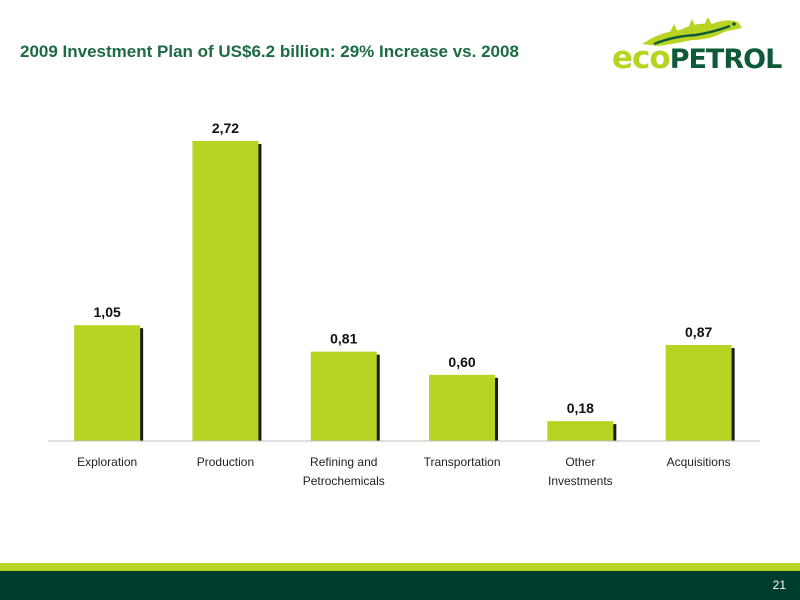 The width and height of the screenshot is (800, 600). What do you see at coordinates (698, 332) in the screenshot?
I see `value-label: 0,87` at bounding box center [698, 332].